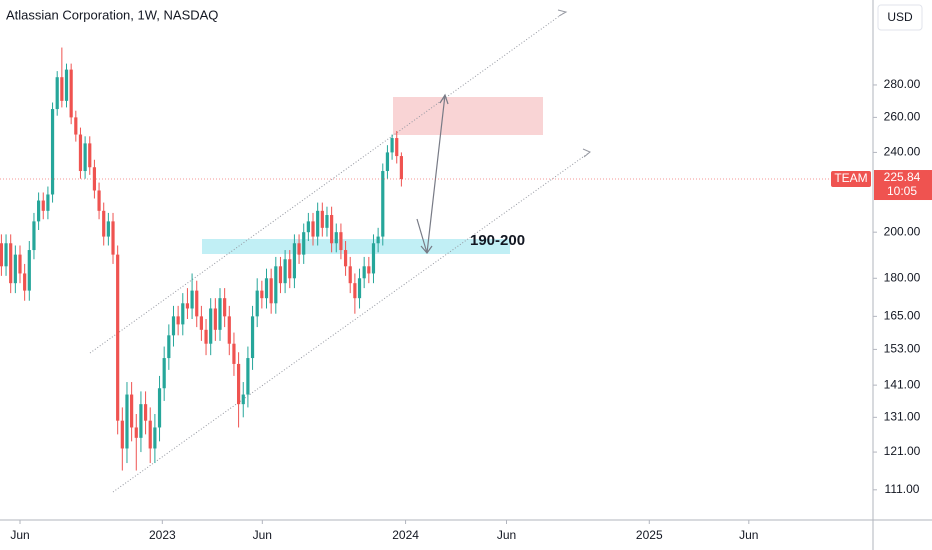 The height and width of the screenshot is (550, 932). What do you see at coordinates (902, 277) in the screenshot?
I see `y-tick-label: 180.00` at bounding box center [902, 277].